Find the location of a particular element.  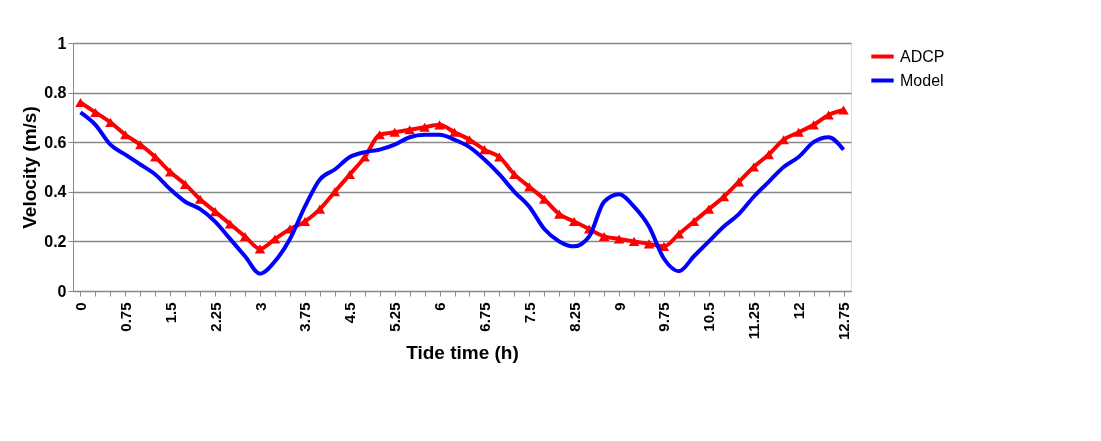

x-tick-label: 3 is located at coordinates (260, 306).